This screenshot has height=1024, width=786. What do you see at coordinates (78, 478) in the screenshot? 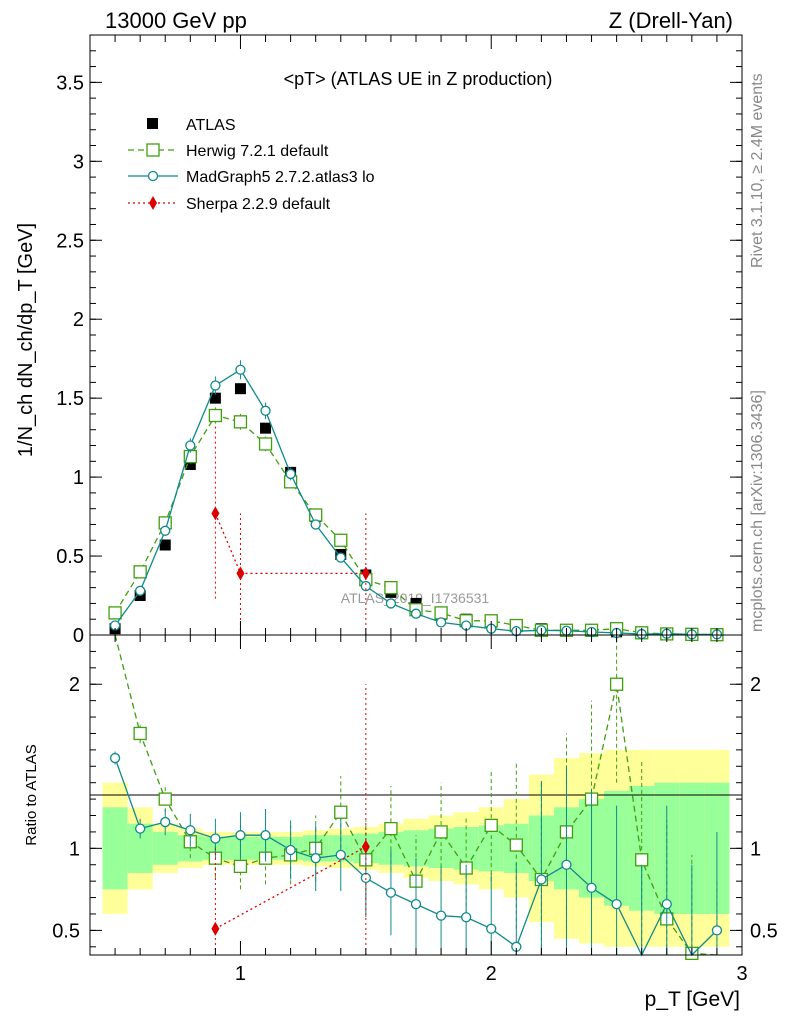
I see `y-tick-label: 1` at bounding box center [78, 478].